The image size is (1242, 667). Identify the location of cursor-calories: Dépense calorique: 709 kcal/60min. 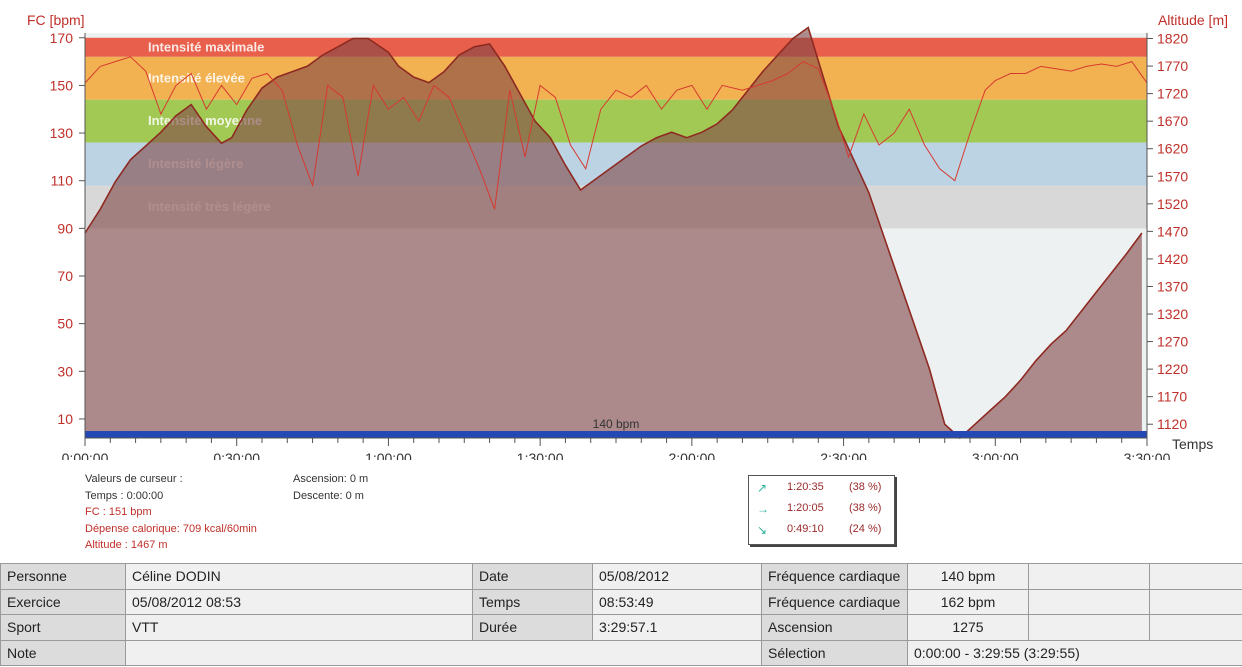
(171, 528).